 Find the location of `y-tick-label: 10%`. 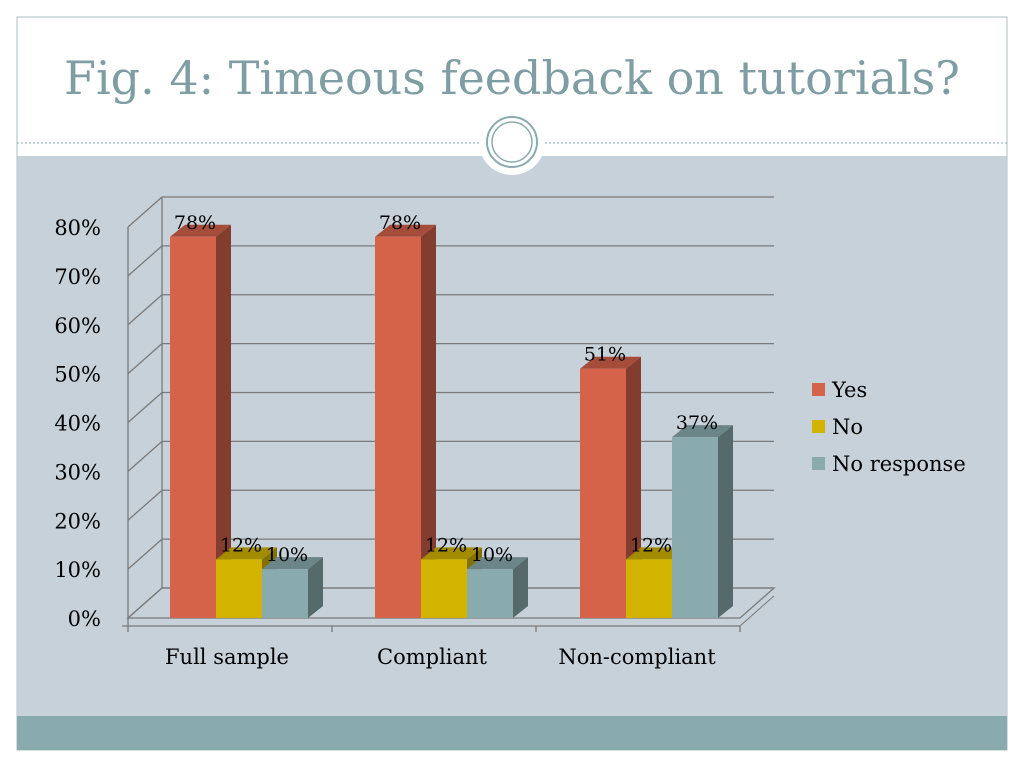

y-tick-label: 10% is located at coordinates (77, 570).